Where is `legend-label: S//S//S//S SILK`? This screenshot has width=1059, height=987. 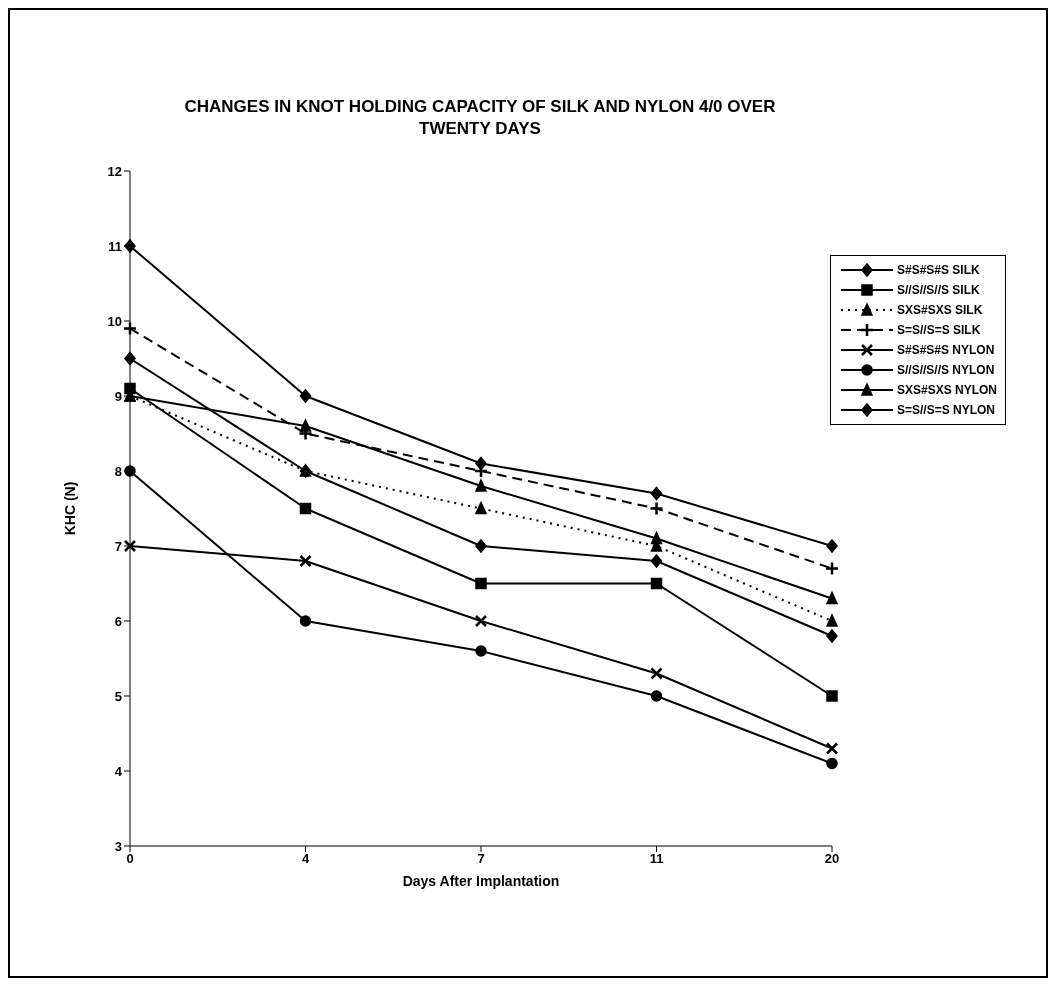
legend-label: S//S//S//S SILK is located at coordinates (938, 290).